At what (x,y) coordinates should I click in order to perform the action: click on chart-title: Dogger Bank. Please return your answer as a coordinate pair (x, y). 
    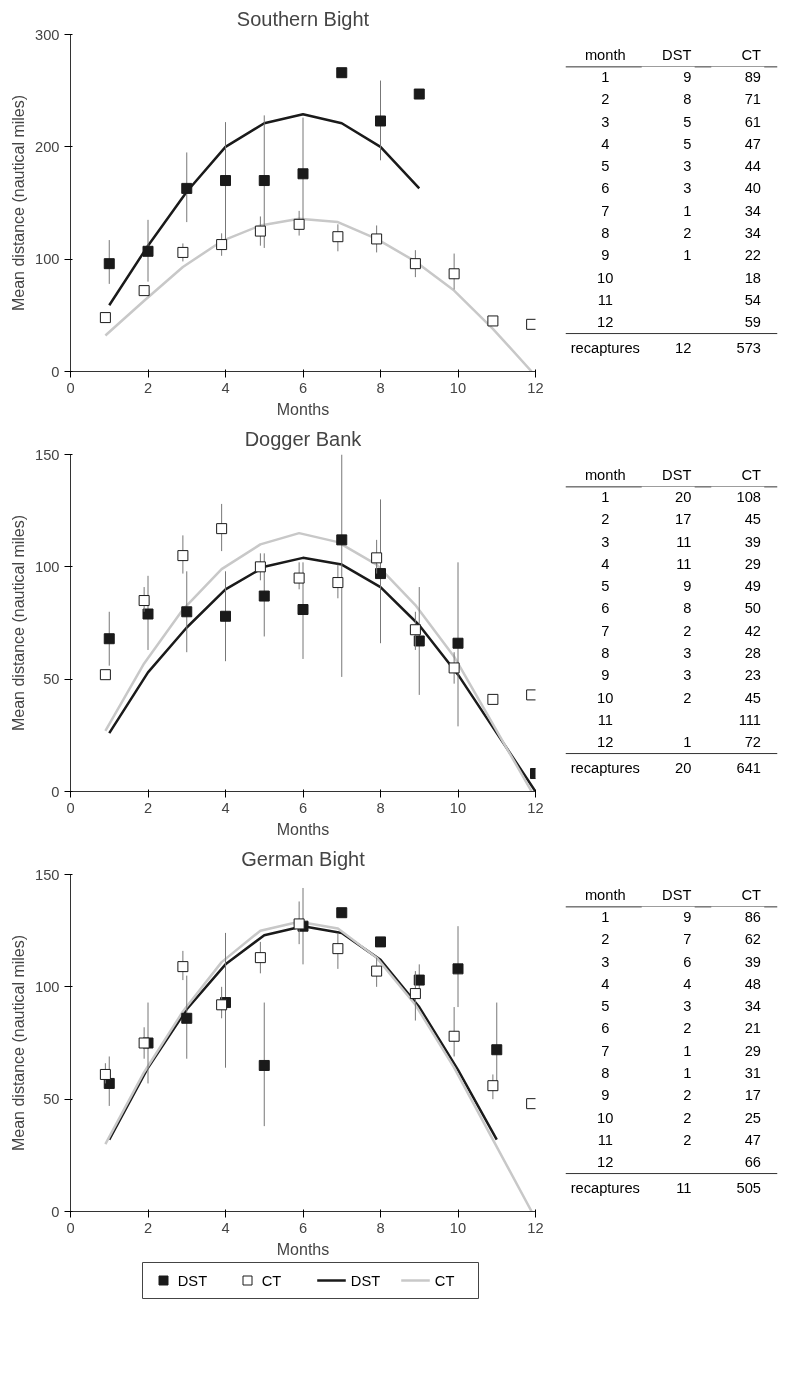
    Looking at the image, I should click on (303, 438).